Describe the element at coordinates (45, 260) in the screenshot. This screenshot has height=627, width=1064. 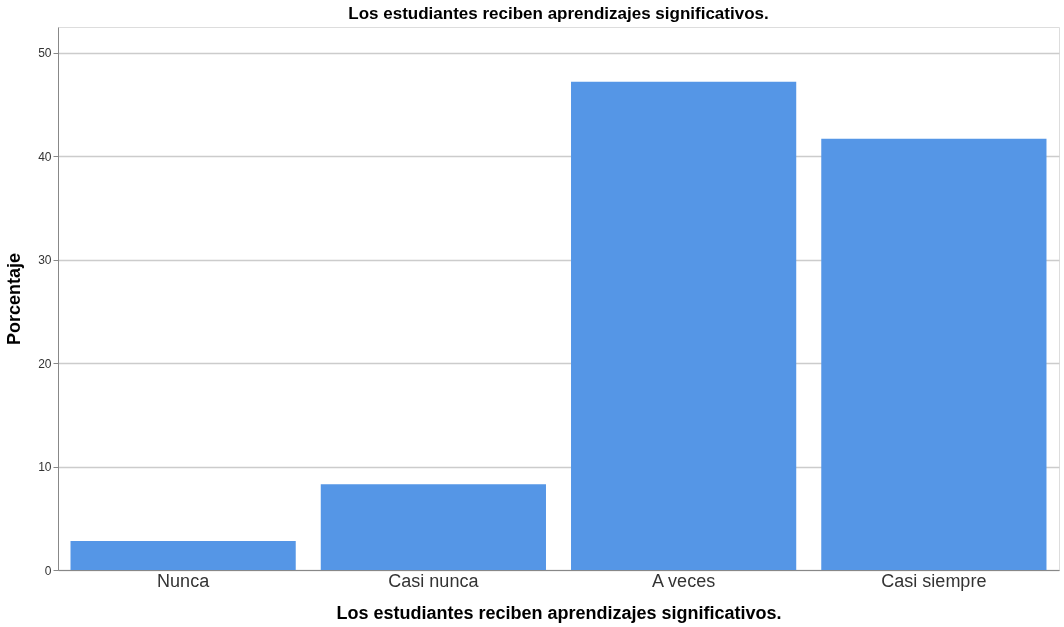
I see `y-tick-label: 30` at that location.